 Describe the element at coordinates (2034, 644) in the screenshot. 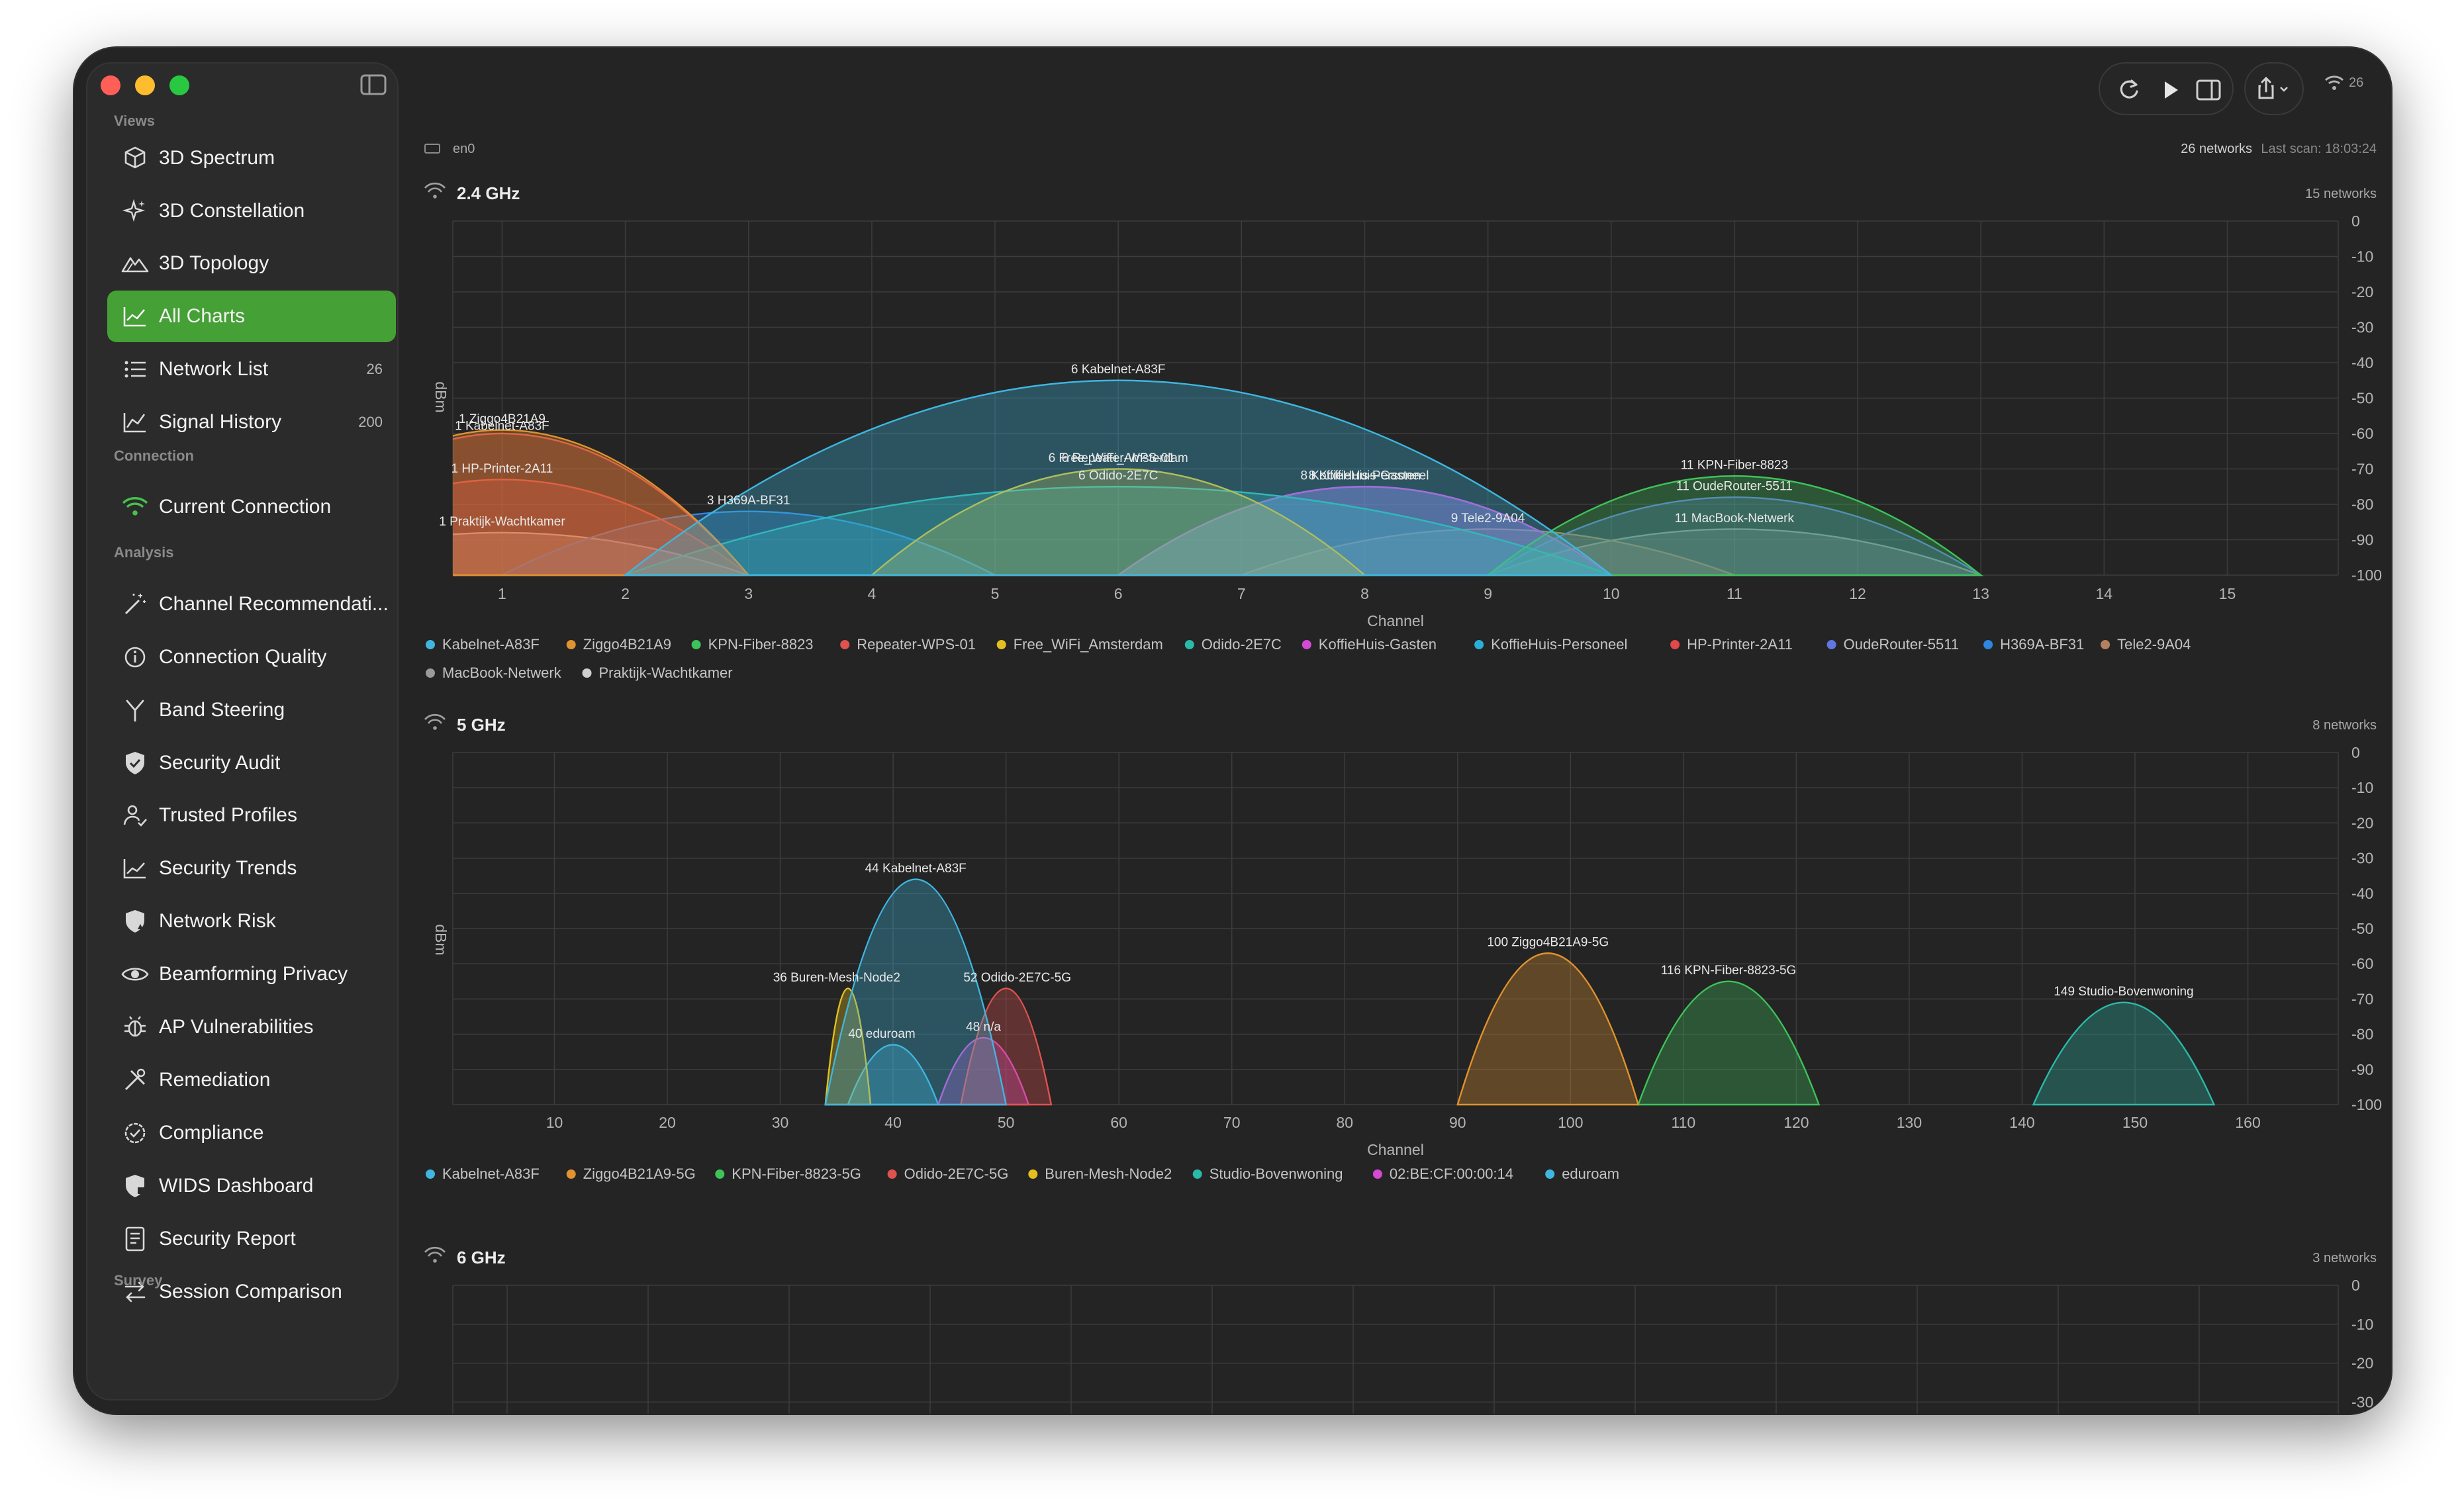

I see `legend-item-h369a-bf31: H369A-BF31` at that location.